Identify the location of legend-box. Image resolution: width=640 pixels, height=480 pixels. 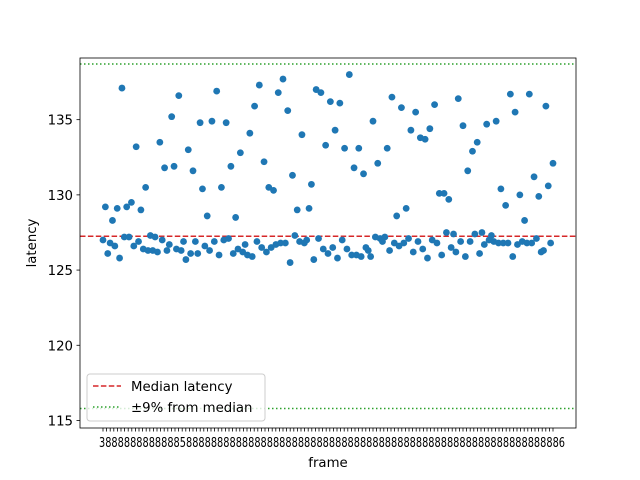
(176, 397).